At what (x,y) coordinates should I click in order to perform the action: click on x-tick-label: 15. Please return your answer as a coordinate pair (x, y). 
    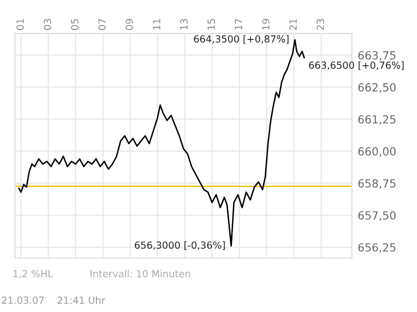
    Looking at the image, I should click on (211, 24).